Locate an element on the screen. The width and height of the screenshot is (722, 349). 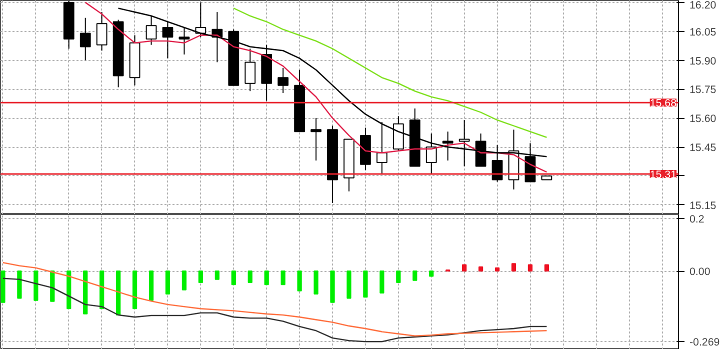
y-tick-label: 15.60 is located at coordinates (703, 119).